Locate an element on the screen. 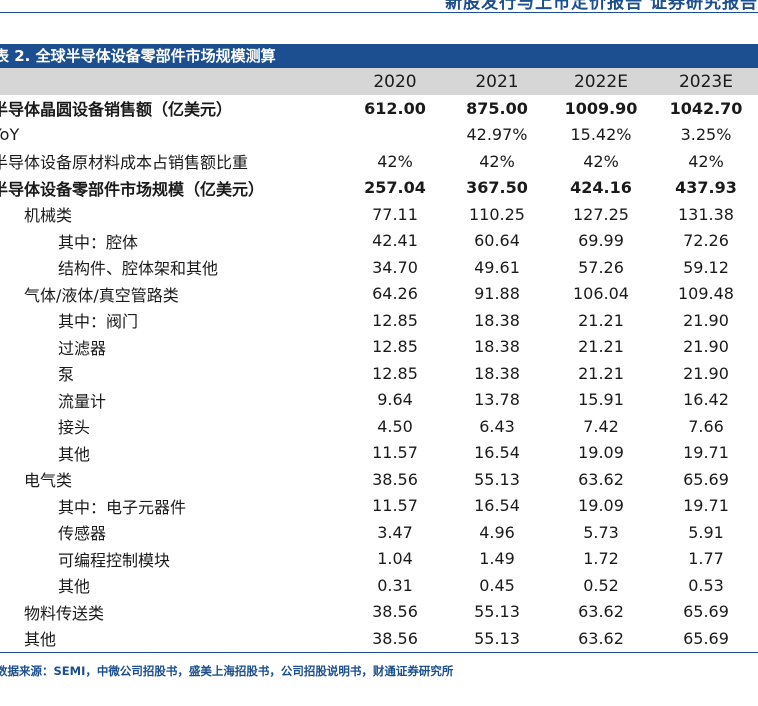 The height and width of the screenshot is (706, 758). table-header-row: 2020 2021 2022E 2023E is located at coordinates (379, 81).